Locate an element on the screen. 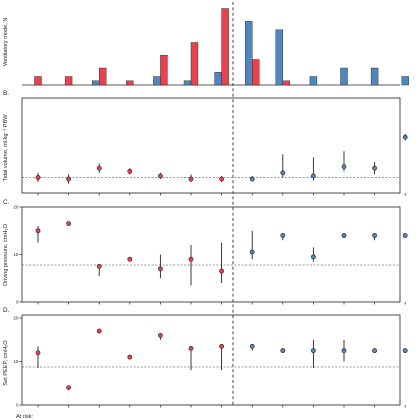  bar-series2-cat3 is located at coordinates (102, 76).